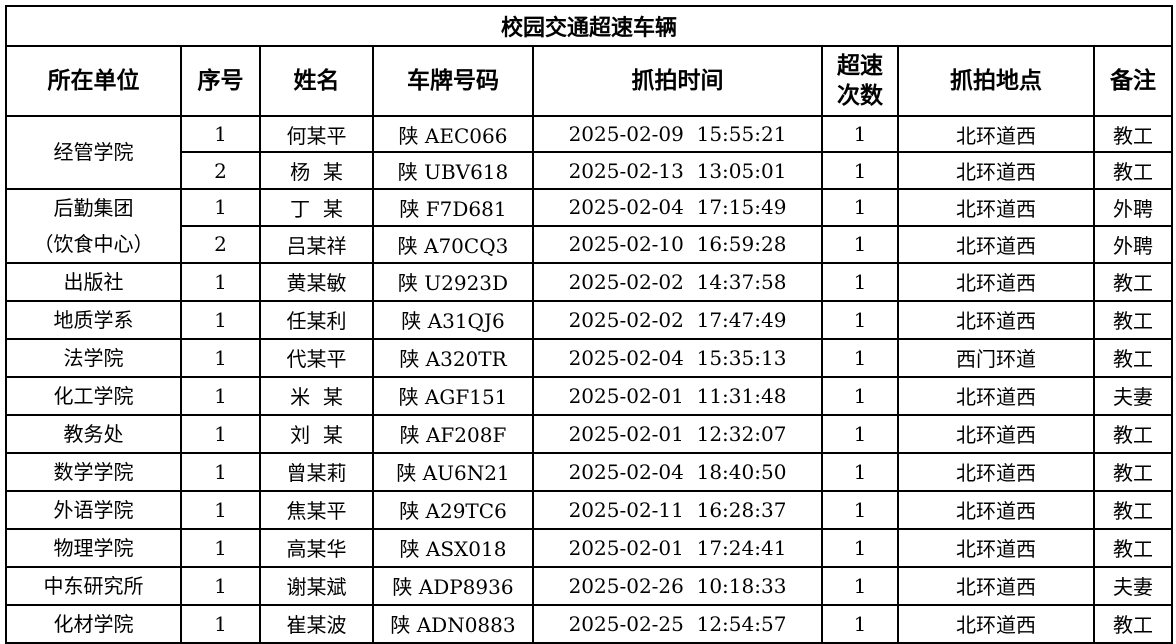 This screenshot has width=1176, height=644. What do you see at coordinates (996, 81) in the screenshot?
I see `header-place: 抓拍地点` at bounding box center [996, 81].